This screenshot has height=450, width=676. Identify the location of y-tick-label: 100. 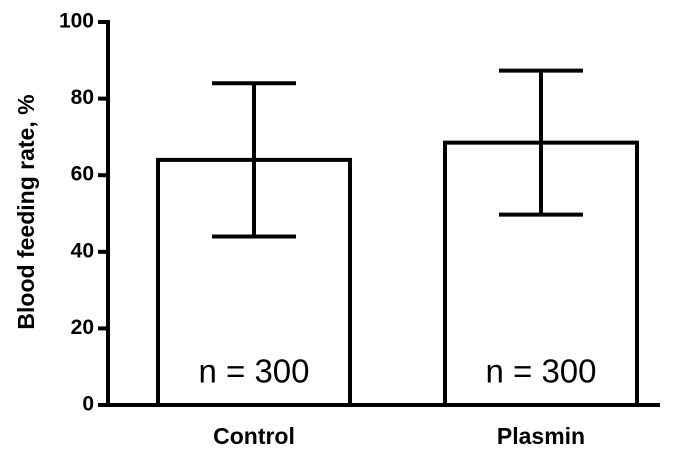
(76, 21).